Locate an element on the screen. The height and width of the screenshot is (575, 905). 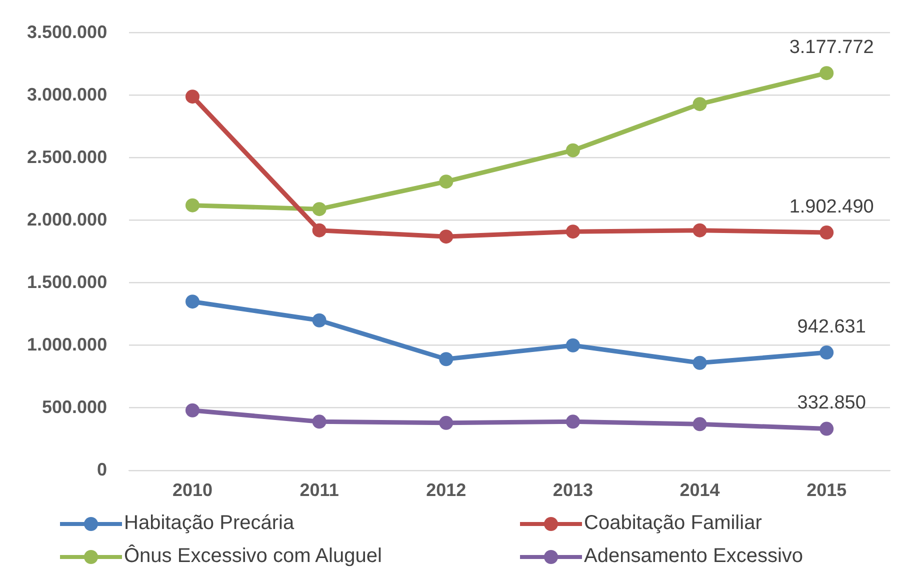
x-tick-label: 2013 is located at coordinates (572, 490).